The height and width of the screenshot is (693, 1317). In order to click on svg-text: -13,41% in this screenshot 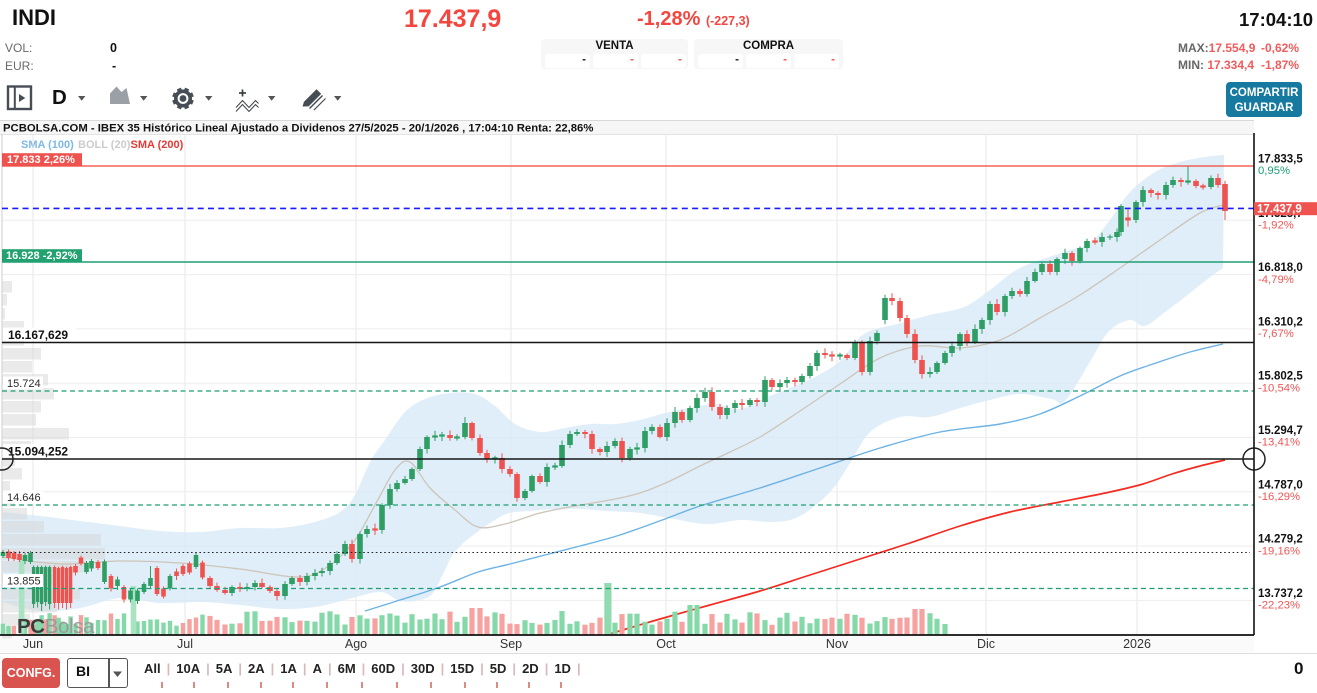, I will do `click(1279, 443)`.